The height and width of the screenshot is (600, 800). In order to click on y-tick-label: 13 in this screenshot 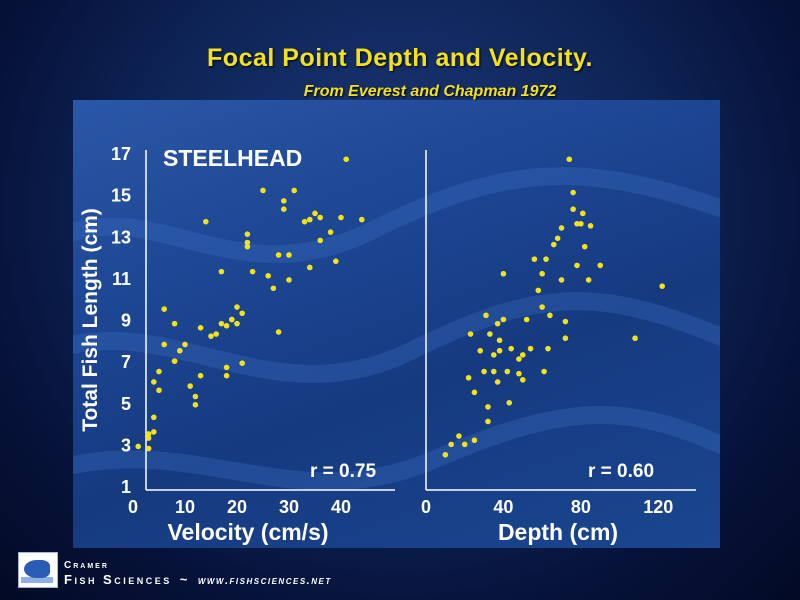, I will do `click(121, 237)`.